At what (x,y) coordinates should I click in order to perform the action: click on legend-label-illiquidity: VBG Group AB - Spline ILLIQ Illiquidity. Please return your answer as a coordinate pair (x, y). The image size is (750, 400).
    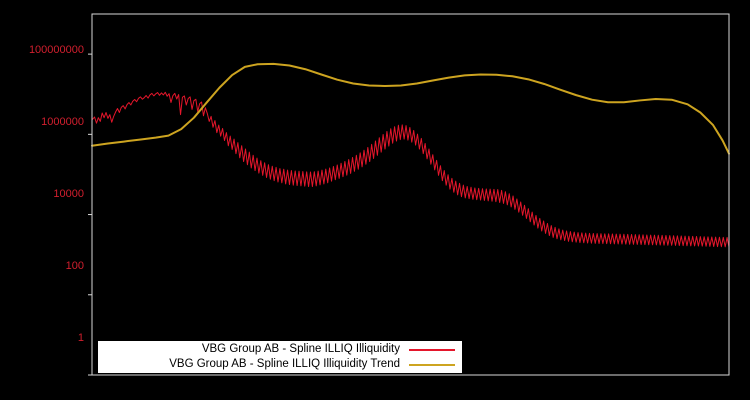
    Looking at the image, I should click on (300, 349).